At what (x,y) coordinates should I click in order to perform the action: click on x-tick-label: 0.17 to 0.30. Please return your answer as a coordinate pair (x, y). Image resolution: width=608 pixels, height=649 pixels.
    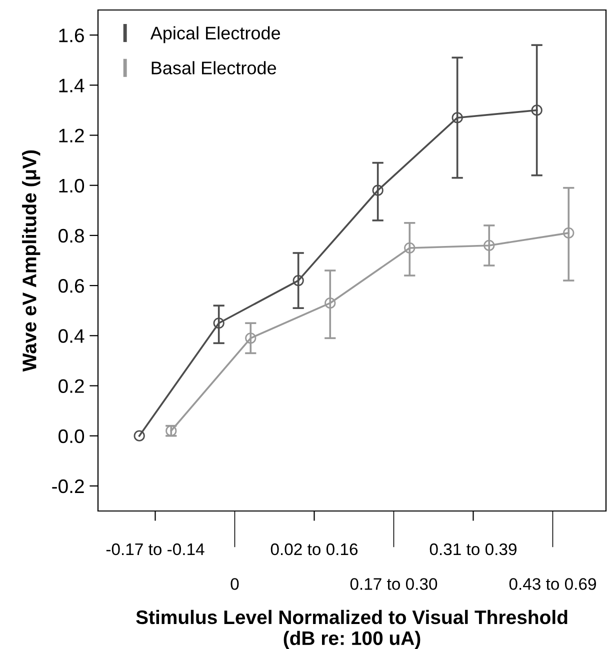
    Looking at the image, I should click on (394, 584).